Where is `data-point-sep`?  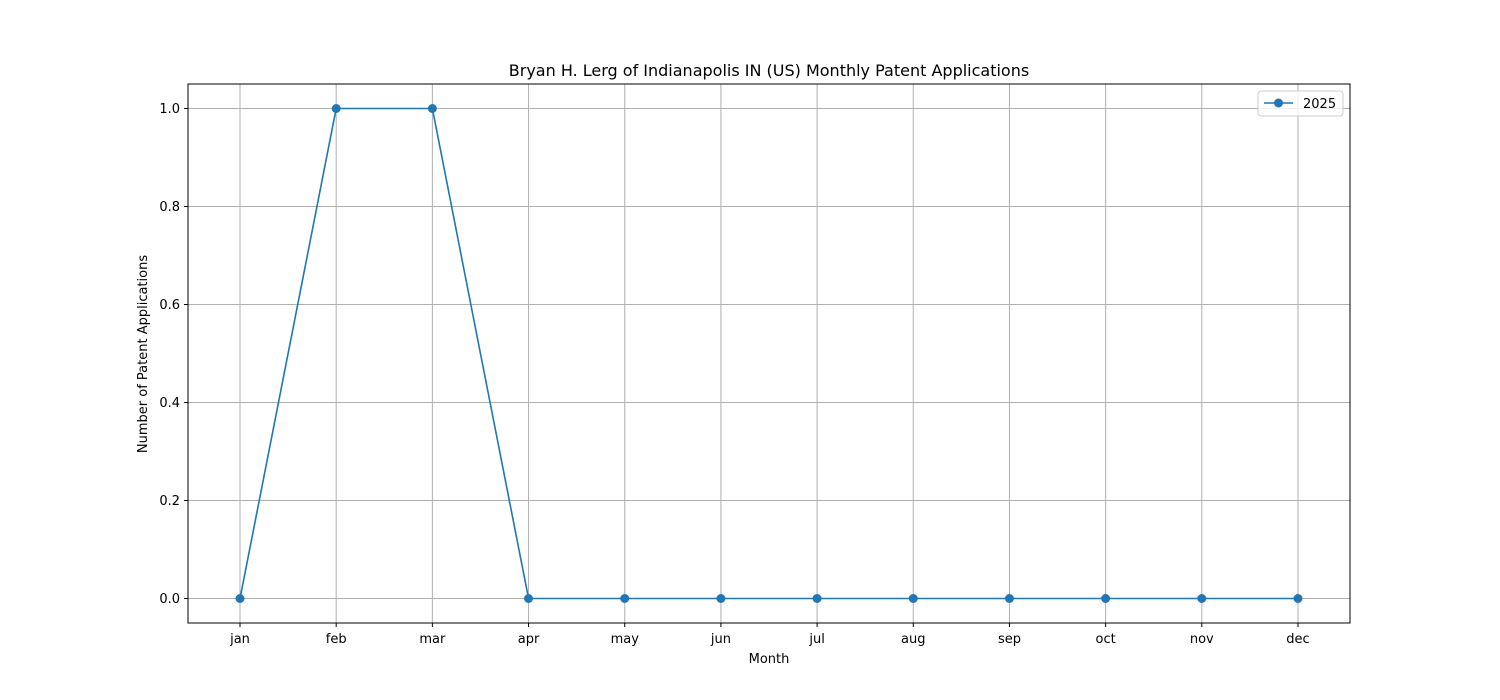
data-point-sep is located at coordinates (1009, 598).